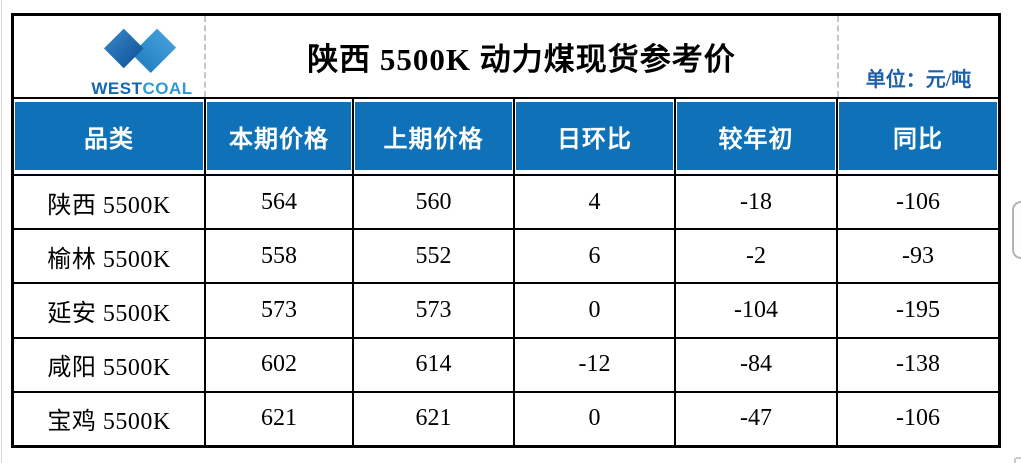  Describe the element at coordinates (918, 80) in the screenshot. I see `unit-label: 单位：元/吨` at that location.